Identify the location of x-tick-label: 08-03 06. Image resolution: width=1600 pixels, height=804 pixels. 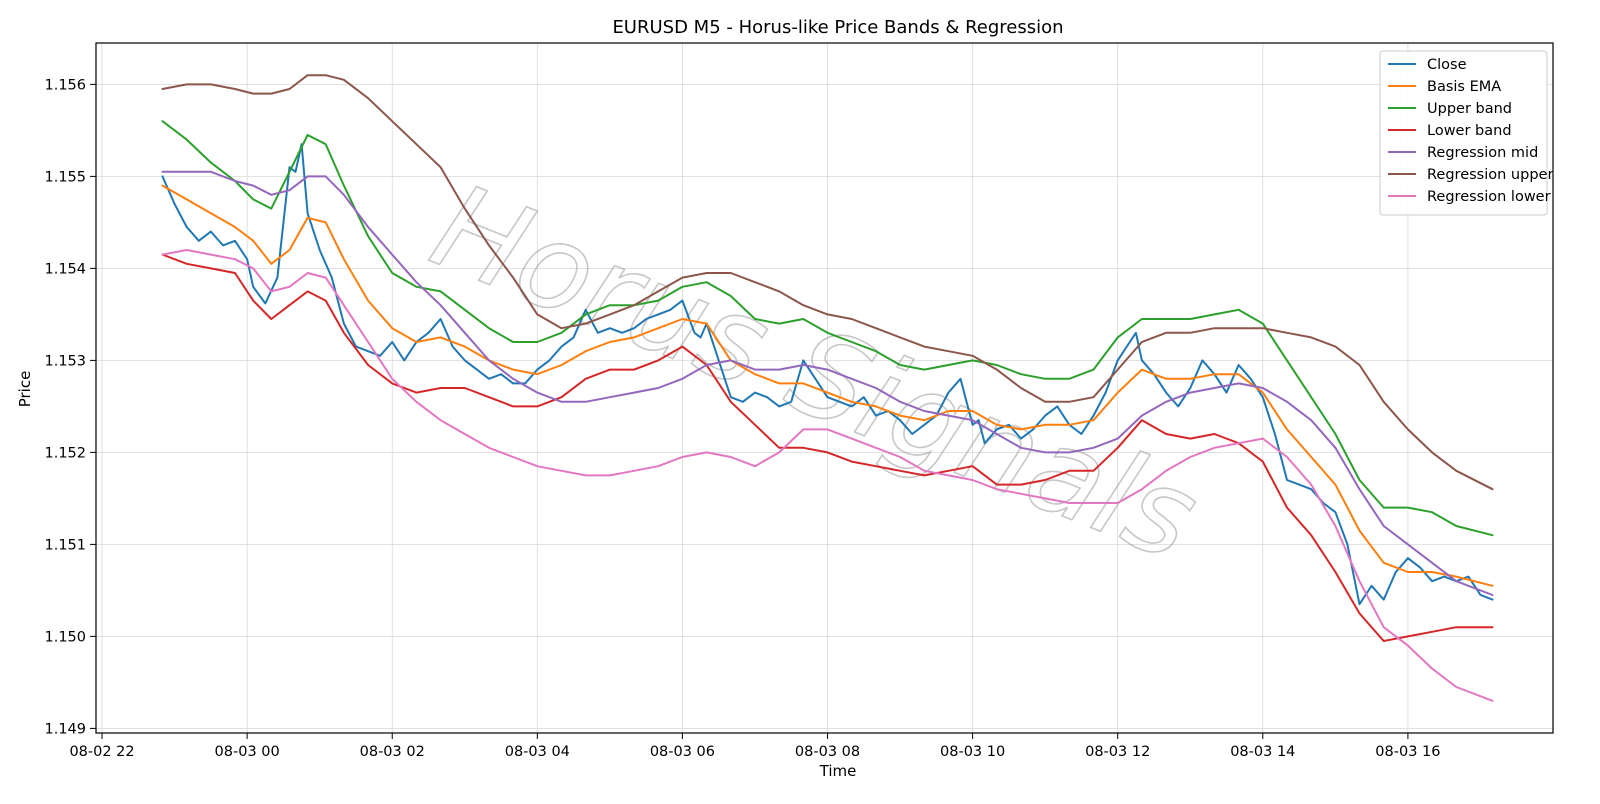
(682, 752).